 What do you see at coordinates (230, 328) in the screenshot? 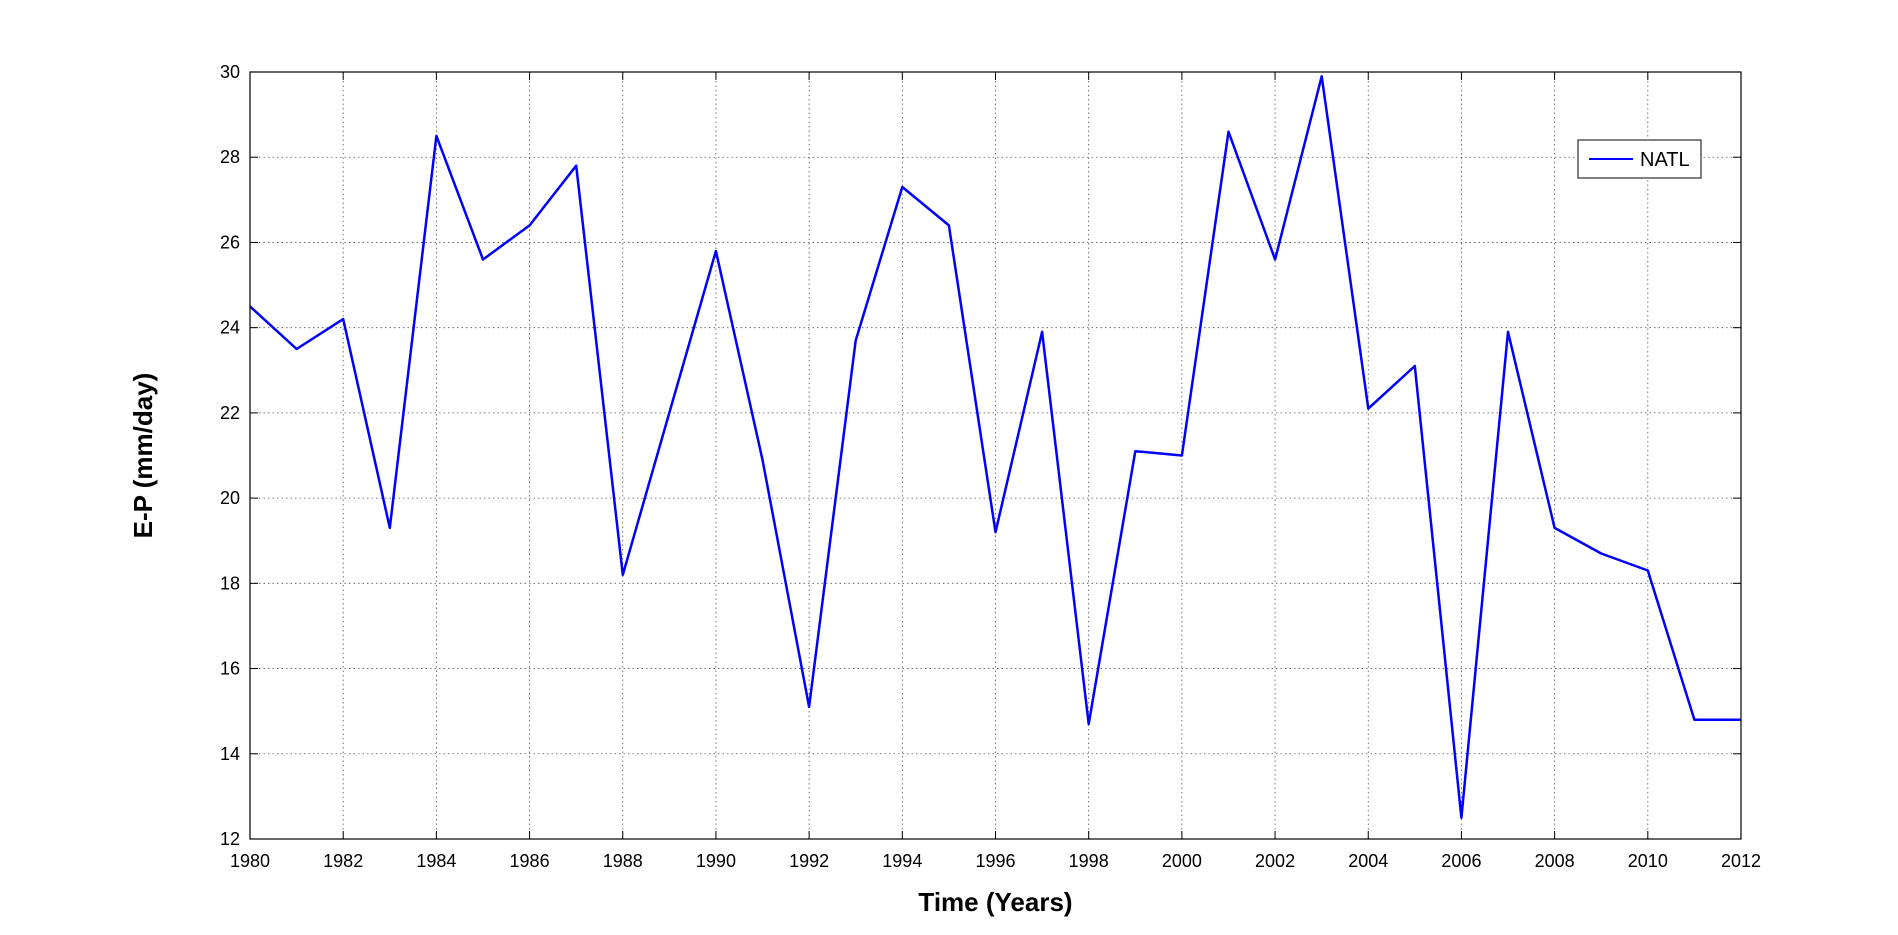
I see `y-tick-label-24: 24` at bounding box center [230, 328].